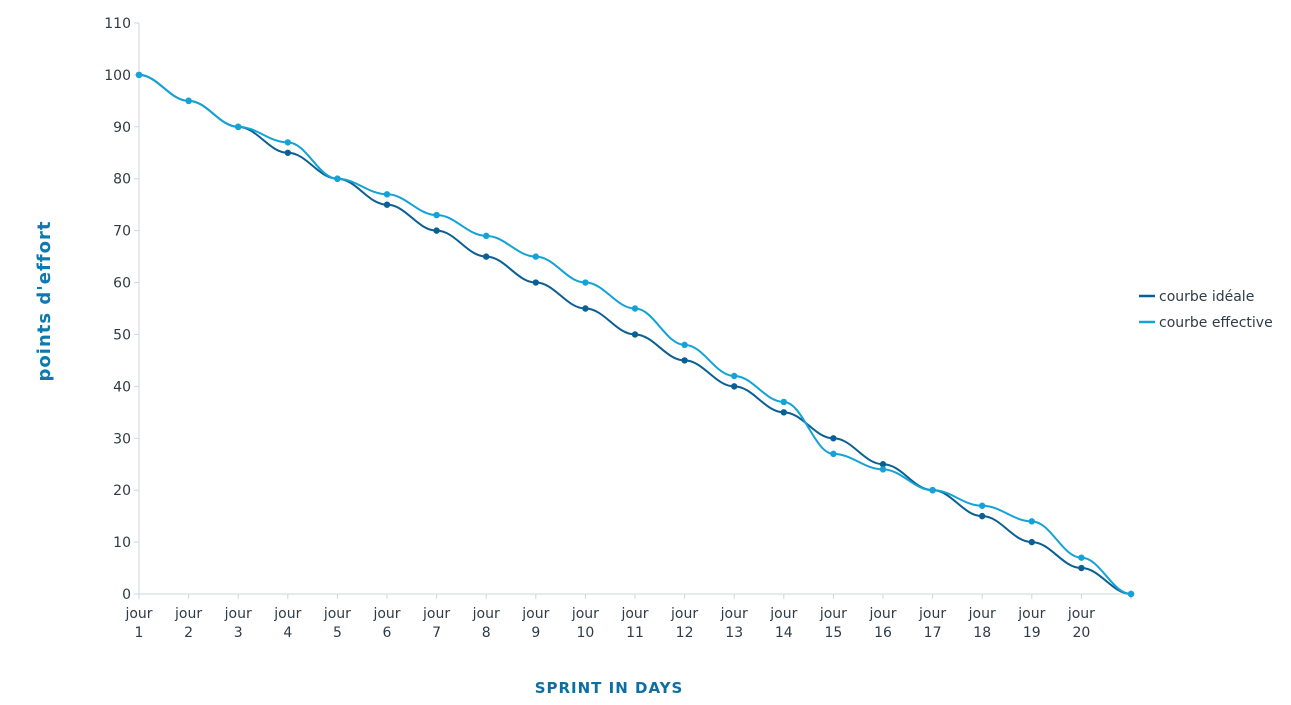 This screenshot has width=1291, height=705. Describe the element at coordinates (122, 335) in the screenshot. I see `y-tick-label: 50` at that location.